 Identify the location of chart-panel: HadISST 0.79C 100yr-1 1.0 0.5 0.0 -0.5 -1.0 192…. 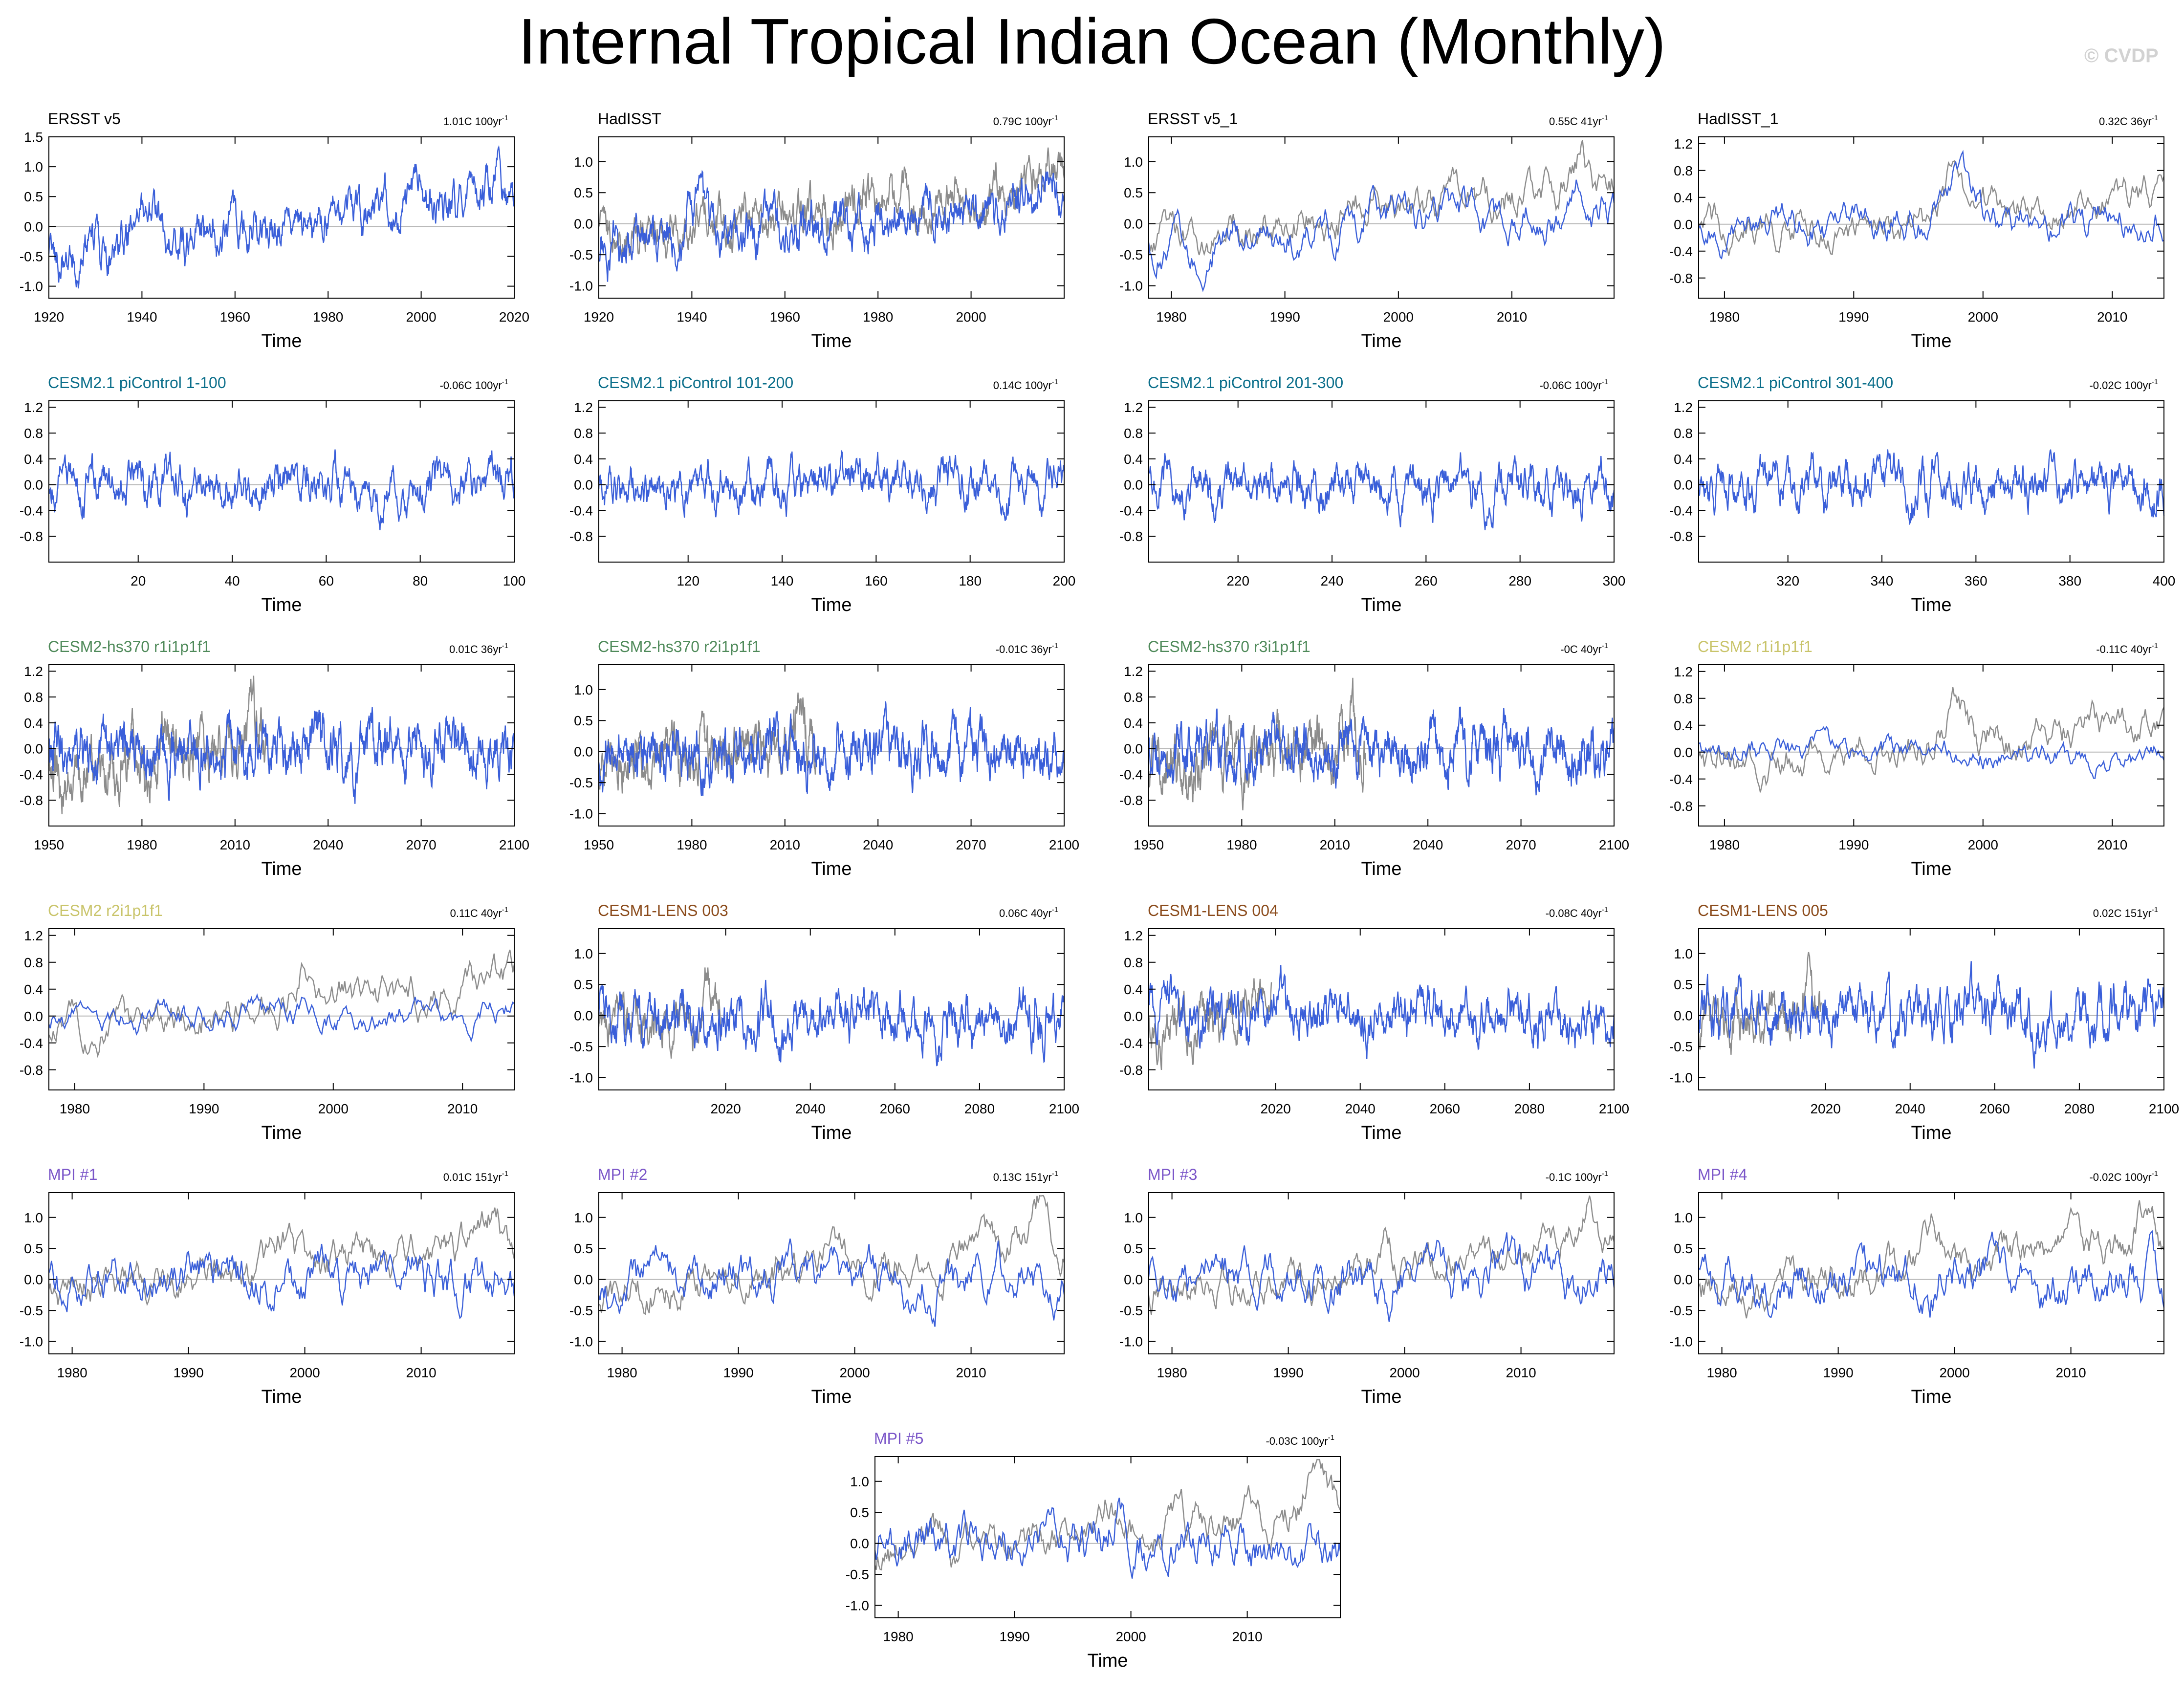
(817, 231).